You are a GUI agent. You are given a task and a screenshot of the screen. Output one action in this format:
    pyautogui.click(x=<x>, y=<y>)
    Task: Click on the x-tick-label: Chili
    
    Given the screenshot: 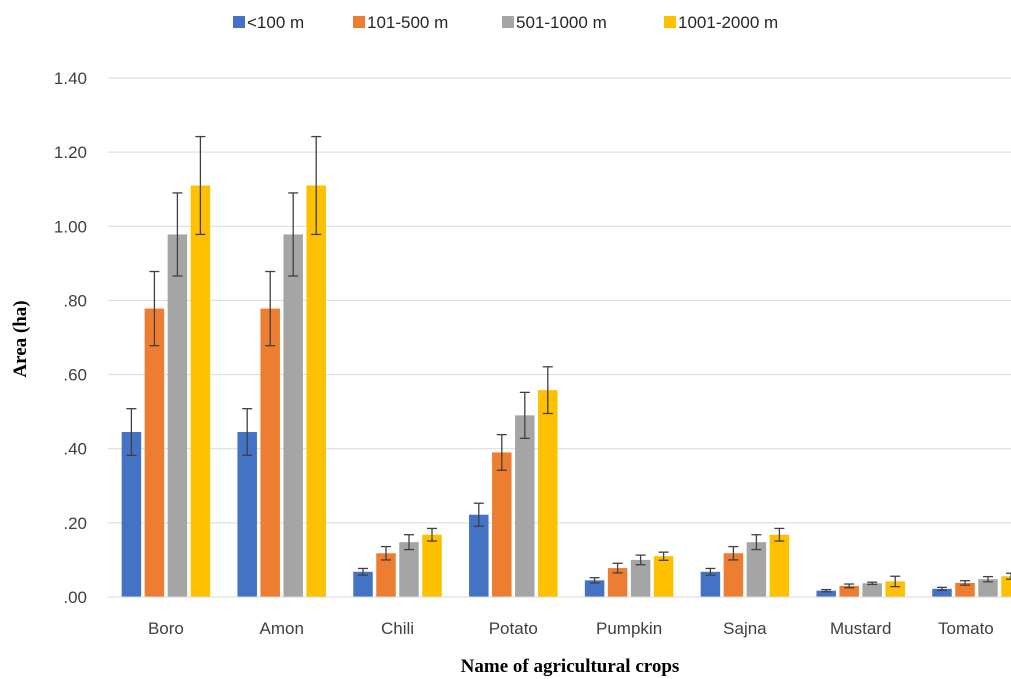 What is the action you would take?
    pyautogui.click(x=397, y=628)
    